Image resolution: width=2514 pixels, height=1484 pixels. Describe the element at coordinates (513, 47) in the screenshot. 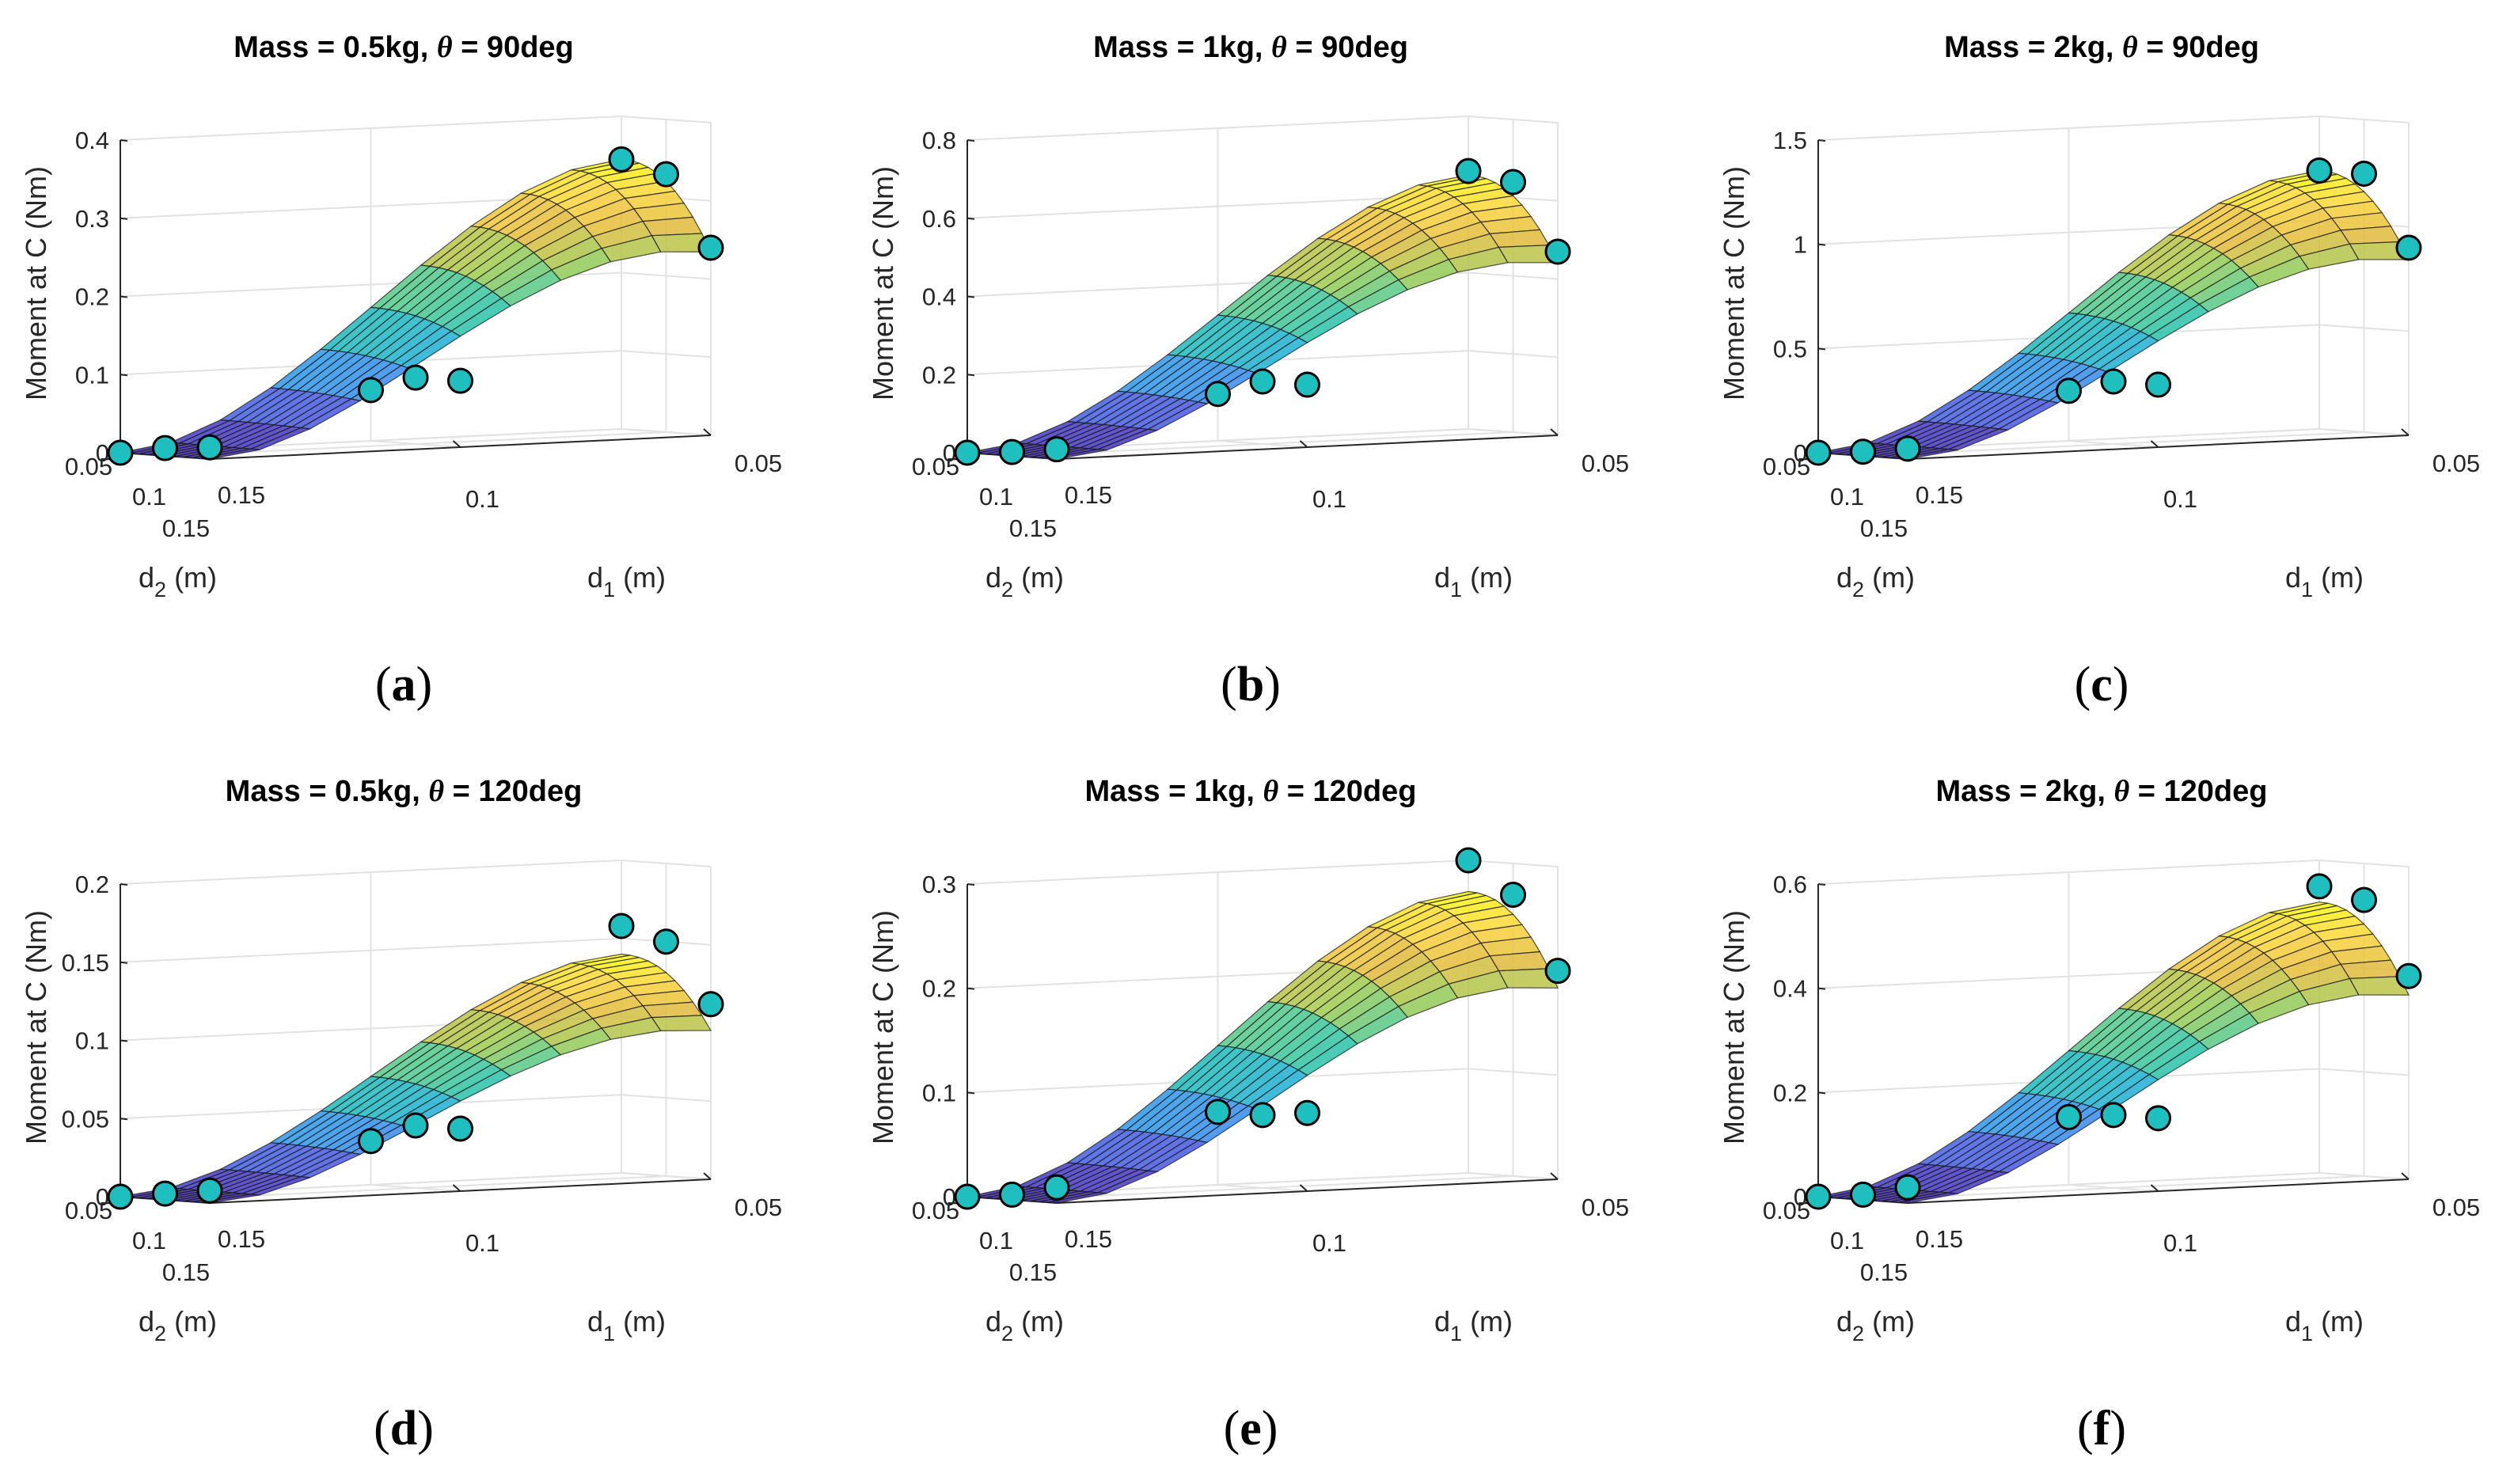

I see `title-angle: = 90deg` at that location.